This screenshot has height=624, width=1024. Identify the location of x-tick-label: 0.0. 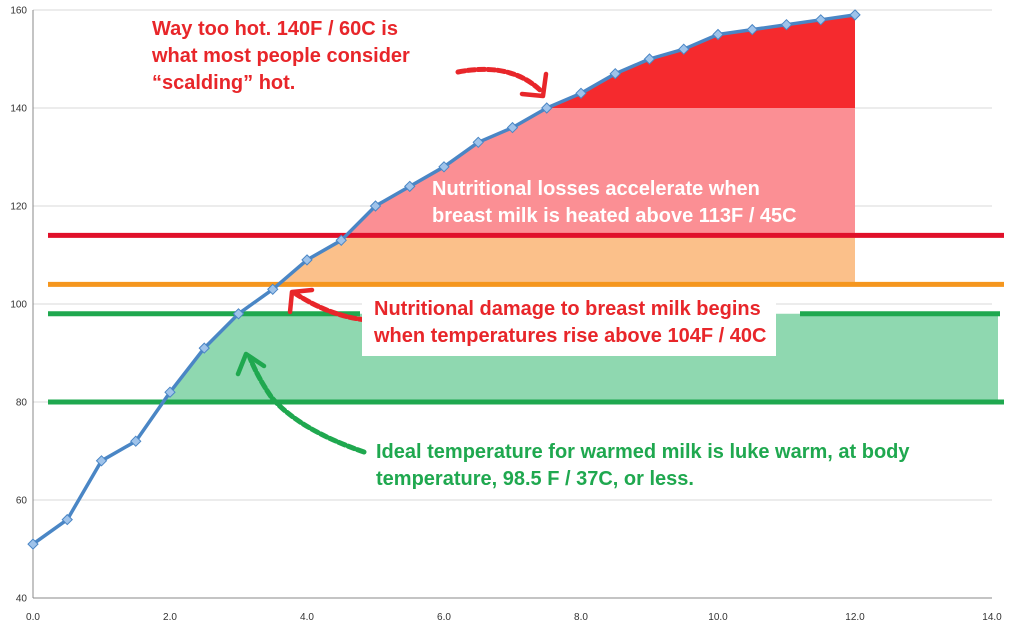
(33, 617).